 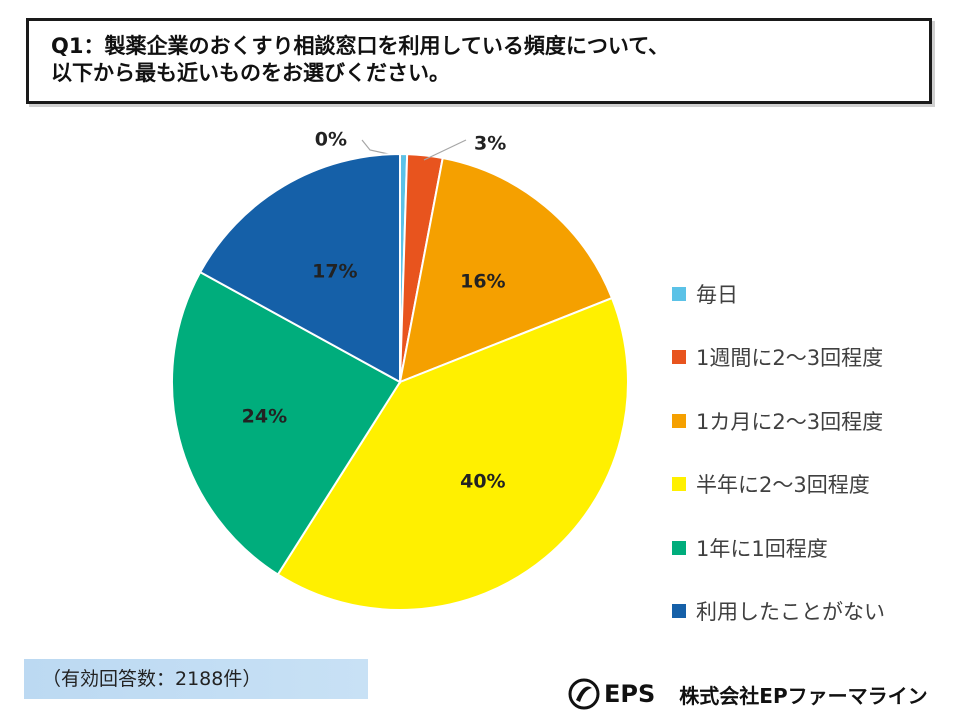 I want to click on question-line-1: Q1：製薬企業のおくすり相談窓口を利用している頻度について、, so click(x=360, y=46).